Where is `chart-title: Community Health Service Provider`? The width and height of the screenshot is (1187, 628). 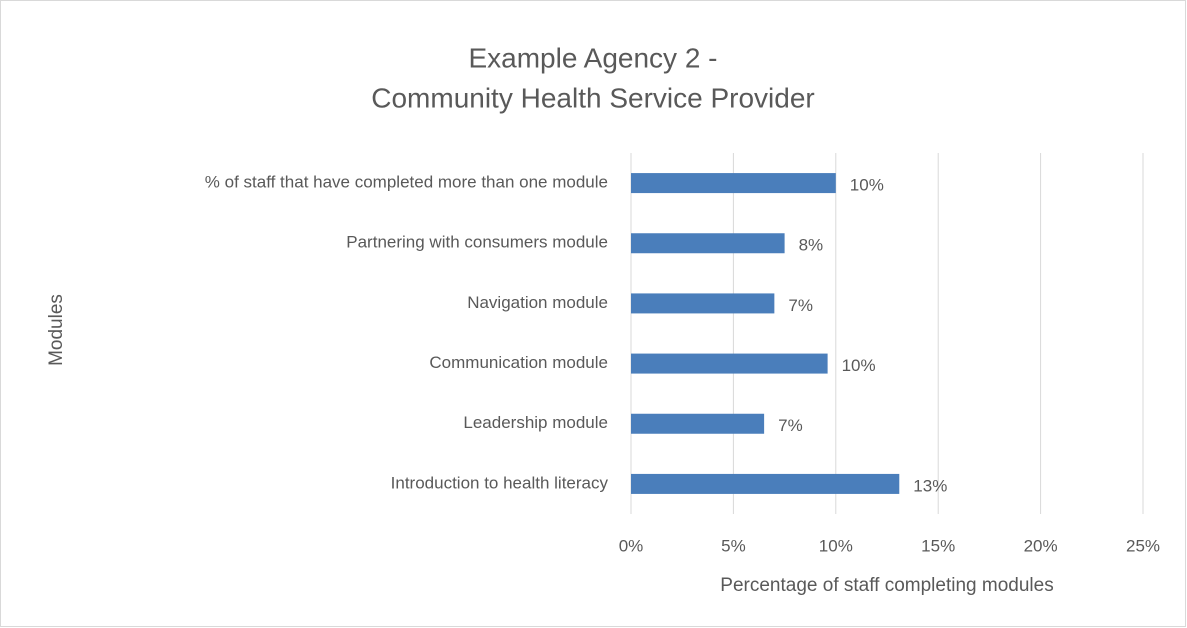 chart-title: Community Health Service Provider is located at coordinates (593, 97).